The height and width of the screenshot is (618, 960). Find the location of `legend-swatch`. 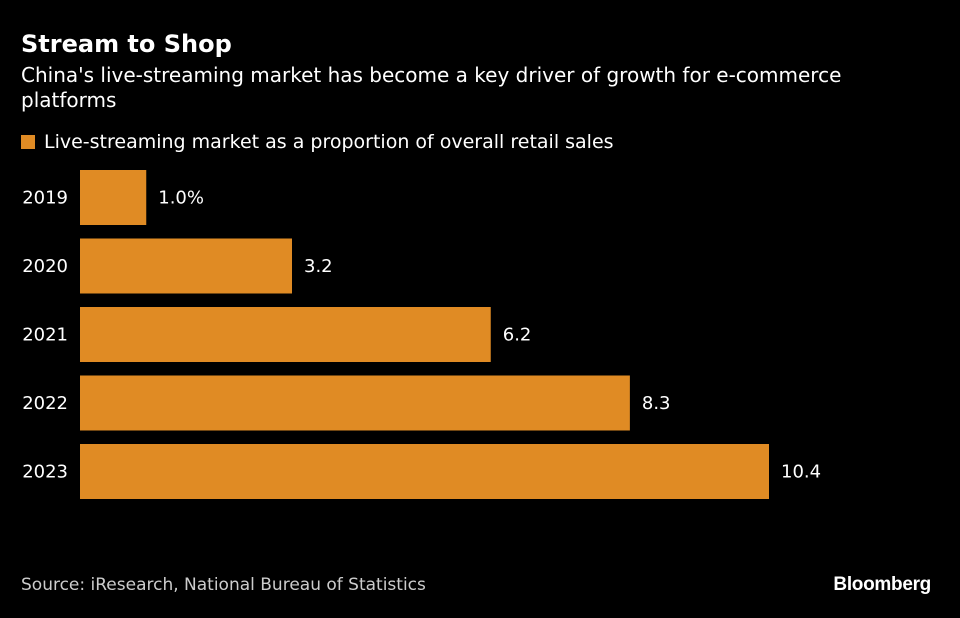

legend-swatch is located at coordinates (28, 142).